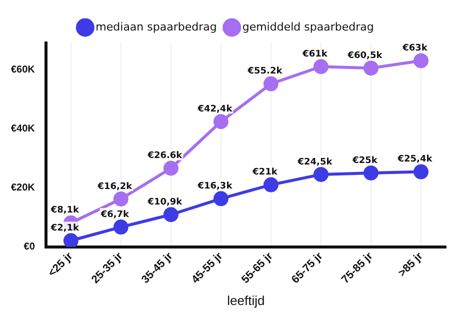  I want to click on data-label: €60,5k, so click(365, 55).